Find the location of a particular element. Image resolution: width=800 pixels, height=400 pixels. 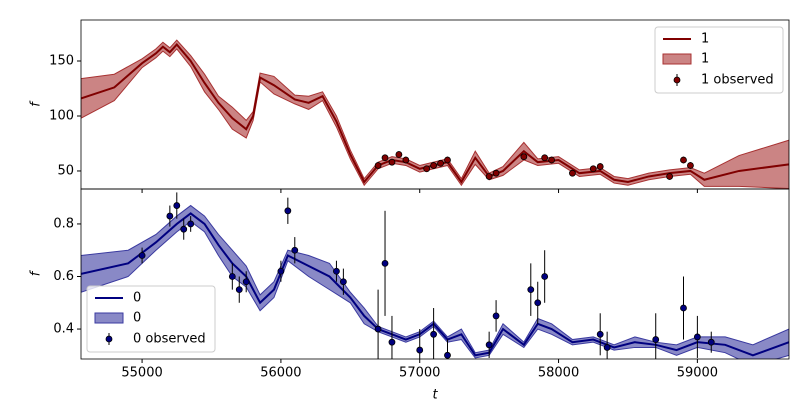

x-tick-label: 55000 is located at coordinates (141, 373).